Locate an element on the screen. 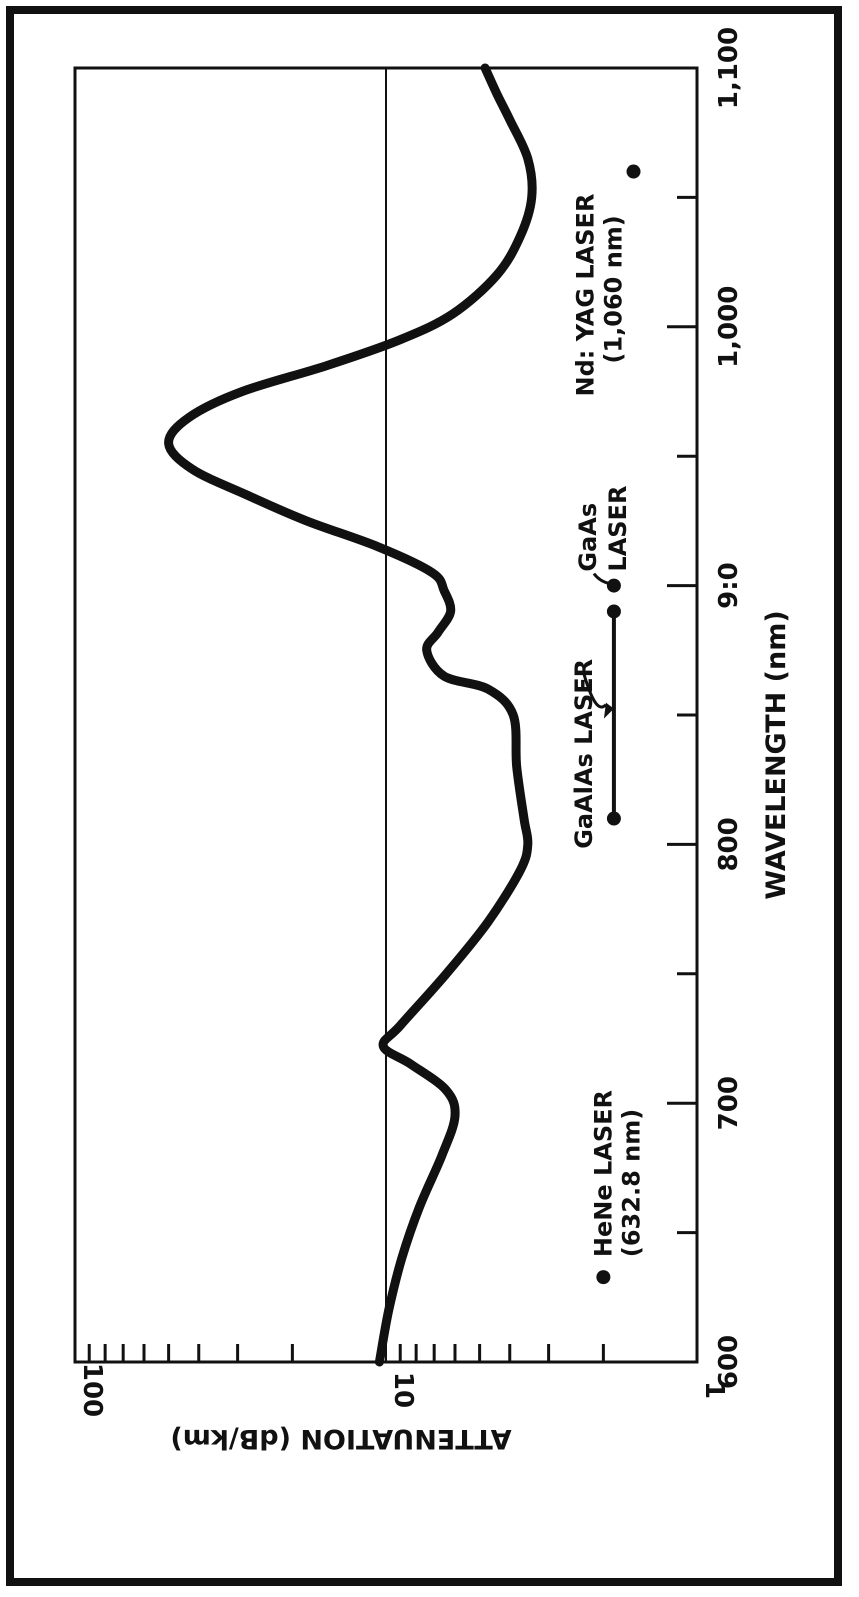 The height and width of the screenshot is (1597, 859). x-tick-label: 9:0 is located at coordinates (729, 585).